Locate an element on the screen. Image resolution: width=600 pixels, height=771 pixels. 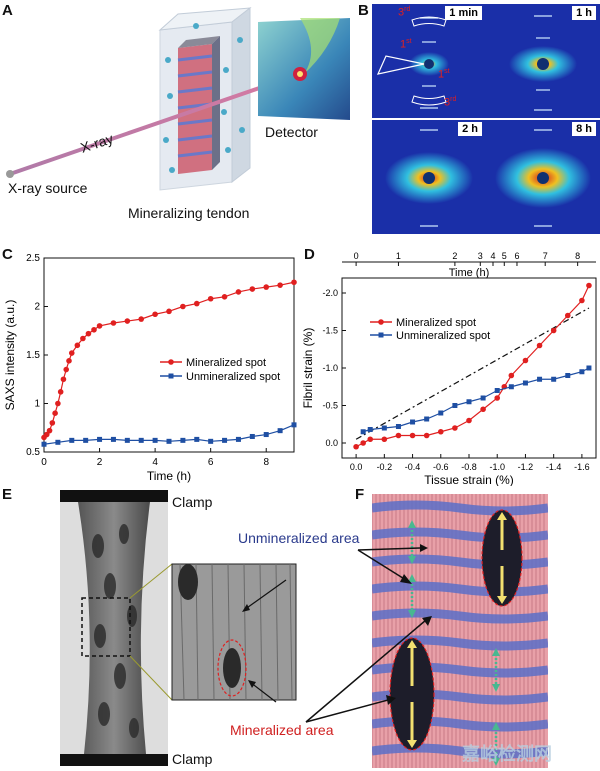
chart-c-xtick-label-0: 0 is located at coordinates (44, 462).